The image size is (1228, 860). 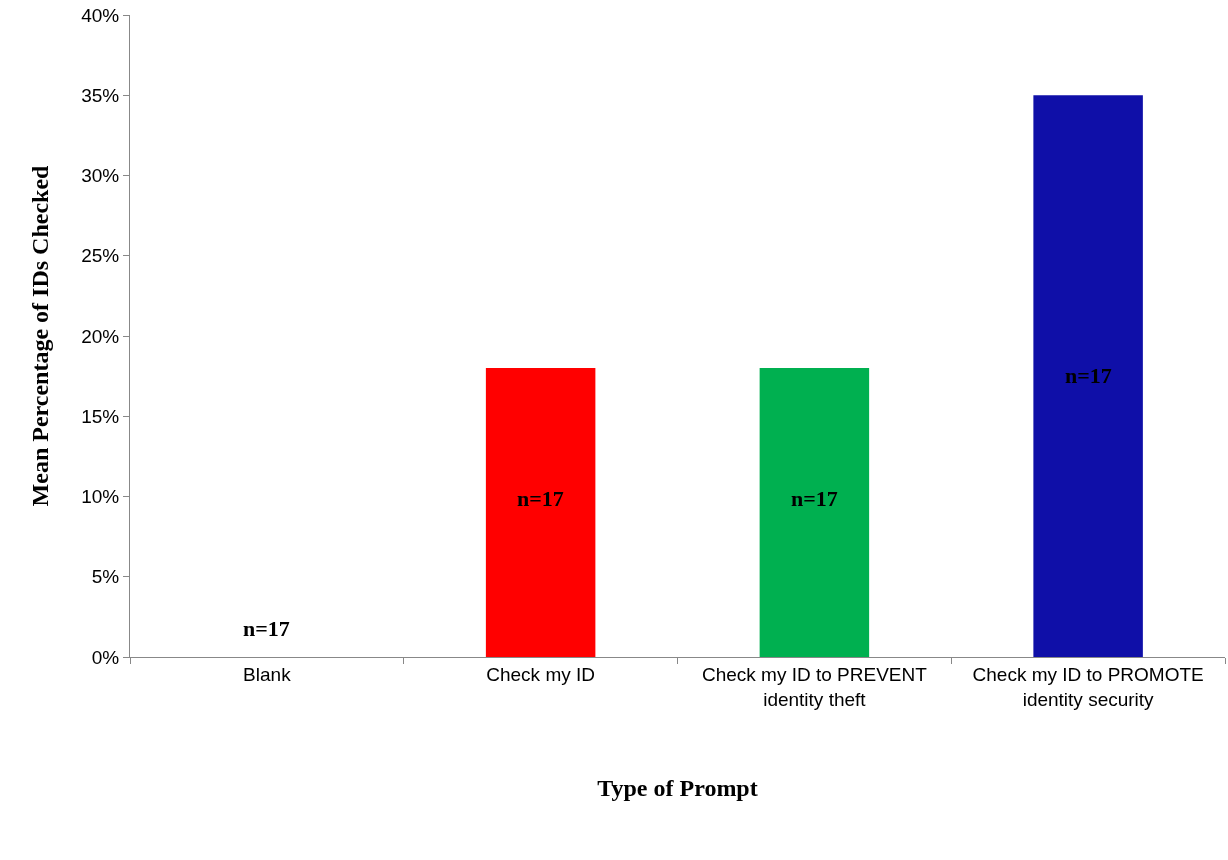 I want to click on y-tick-label: 40%, so click(x=100, y=15).